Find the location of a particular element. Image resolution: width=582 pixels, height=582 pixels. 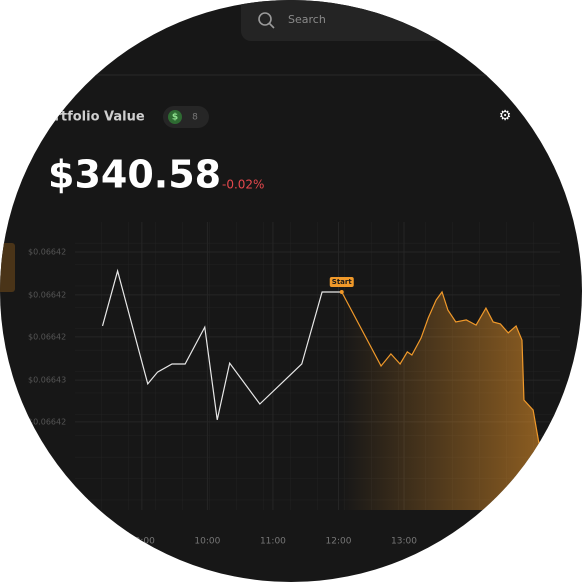

badge-count: 8 is located at coordinates (195, 118).